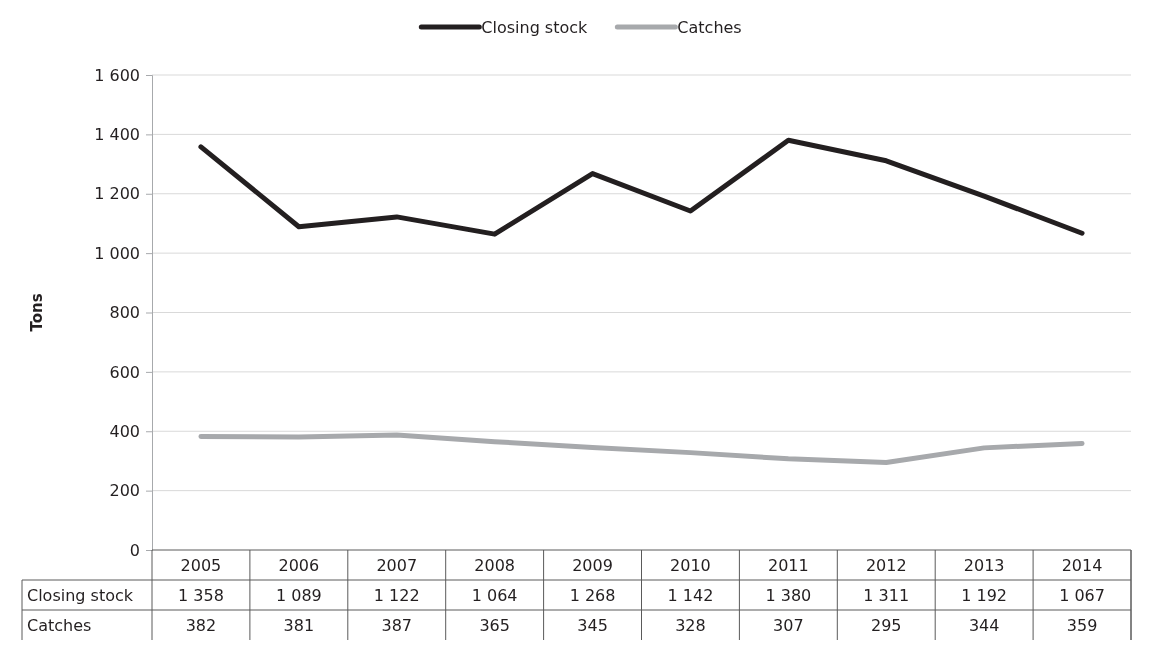 This screenshot has height=645, width=1158. Describe the element at coordinates (690, 565) in the screenshot. I see `x-tick-label: 2010` at that location.